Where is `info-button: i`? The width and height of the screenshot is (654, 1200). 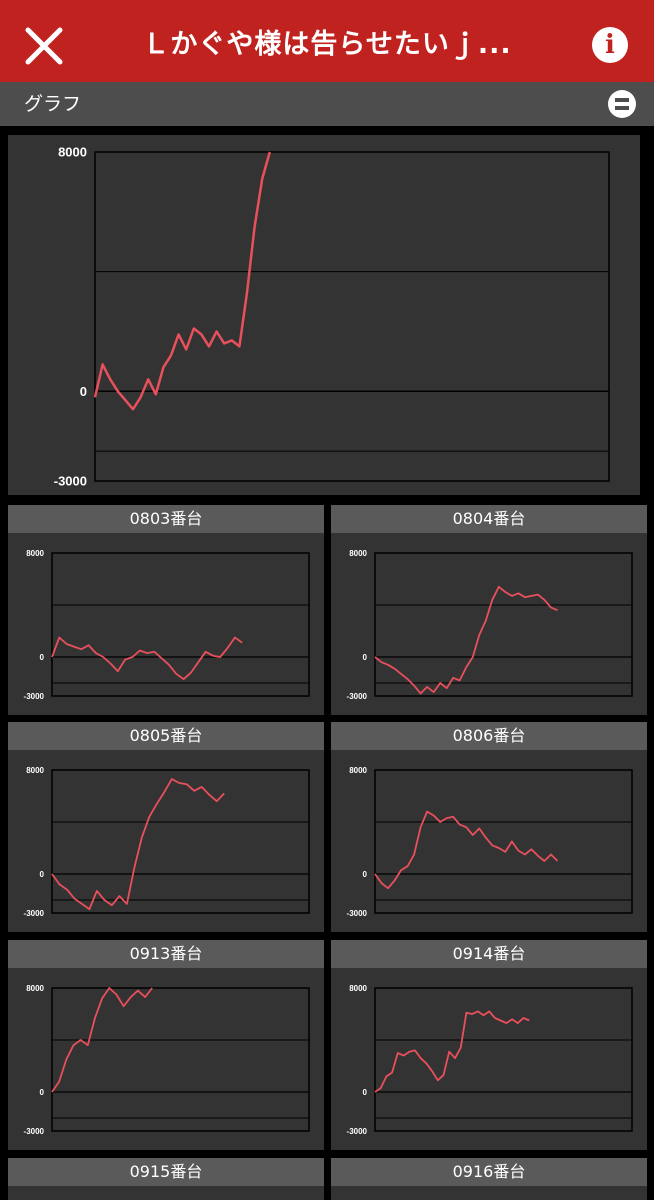 info-button: i is located at coordinates (610, 45).